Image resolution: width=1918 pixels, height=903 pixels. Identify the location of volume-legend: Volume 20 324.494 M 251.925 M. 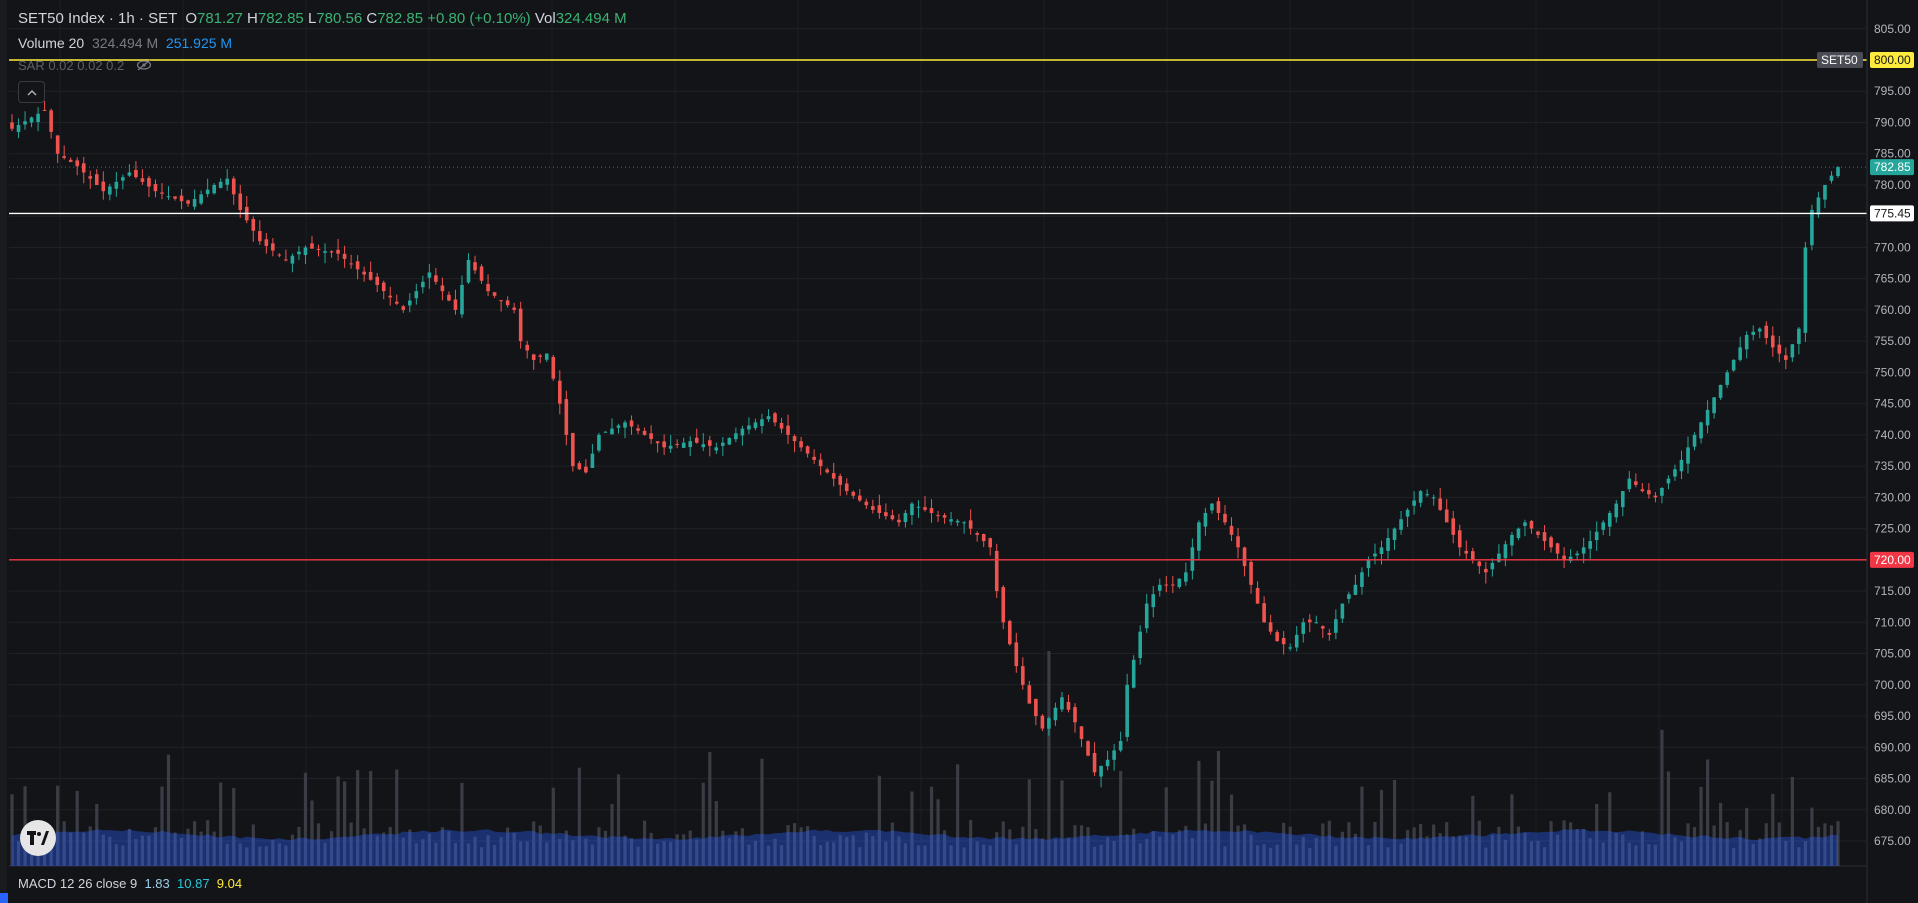
(125, 43).